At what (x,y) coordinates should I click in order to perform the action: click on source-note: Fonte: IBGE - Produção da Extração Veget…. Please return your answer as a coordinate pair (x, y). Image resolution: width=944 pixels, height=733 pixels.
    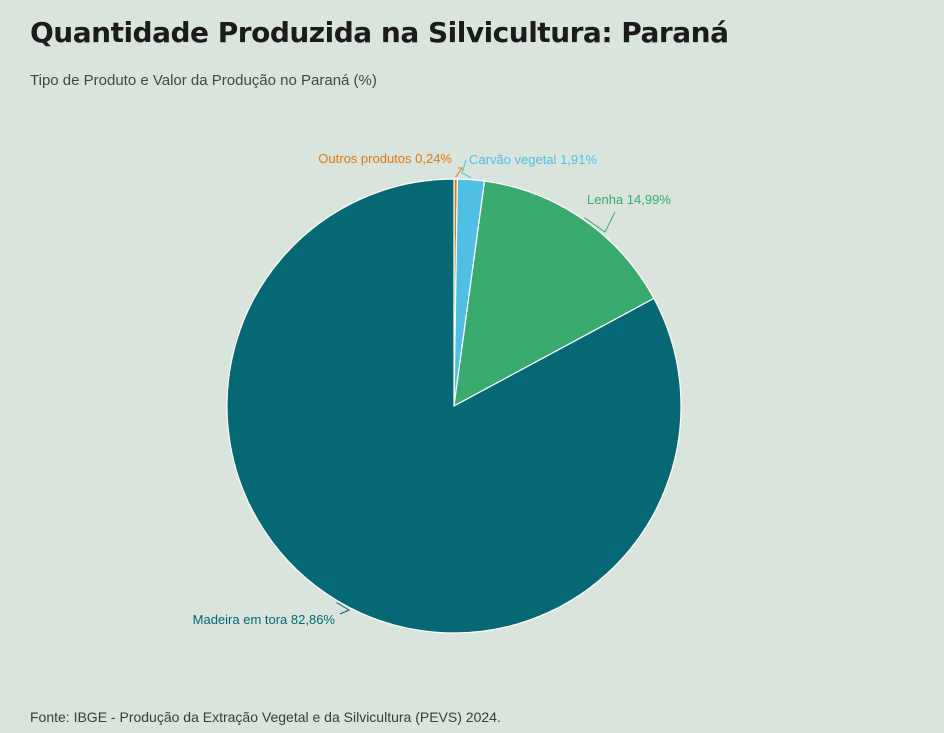
    Looking at the image, I should click on (265, 717).